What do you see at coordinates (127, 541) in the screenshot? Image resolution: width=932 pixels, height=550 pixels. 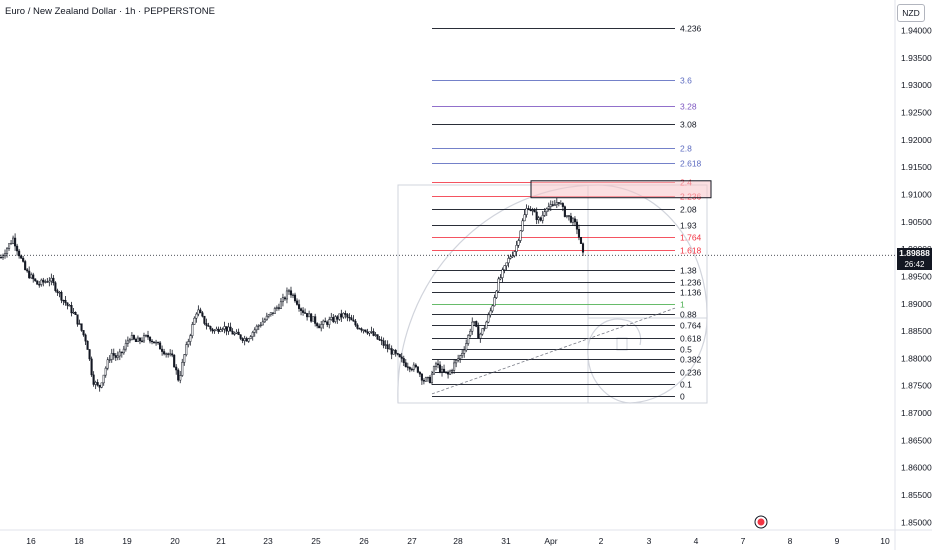 I see `x-tick-label: 19` at bounding box center [127, 541].